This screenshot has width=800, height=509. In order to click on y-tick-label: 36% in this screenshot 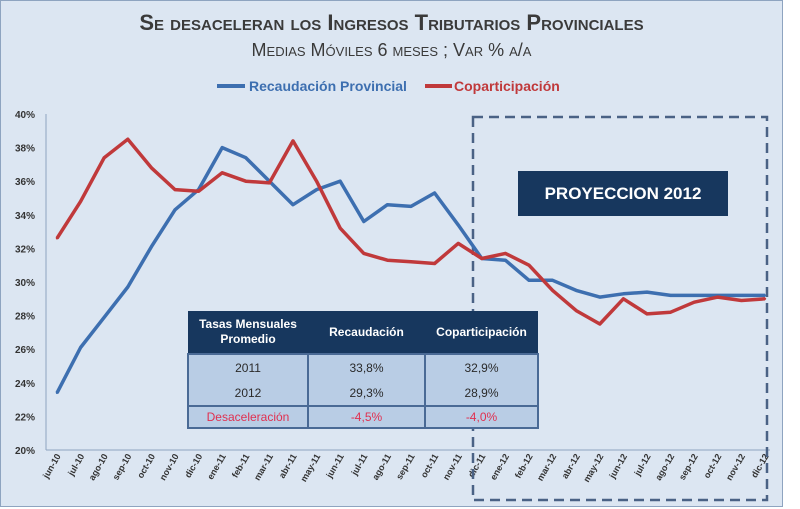, I will do `click(25, 182)`.